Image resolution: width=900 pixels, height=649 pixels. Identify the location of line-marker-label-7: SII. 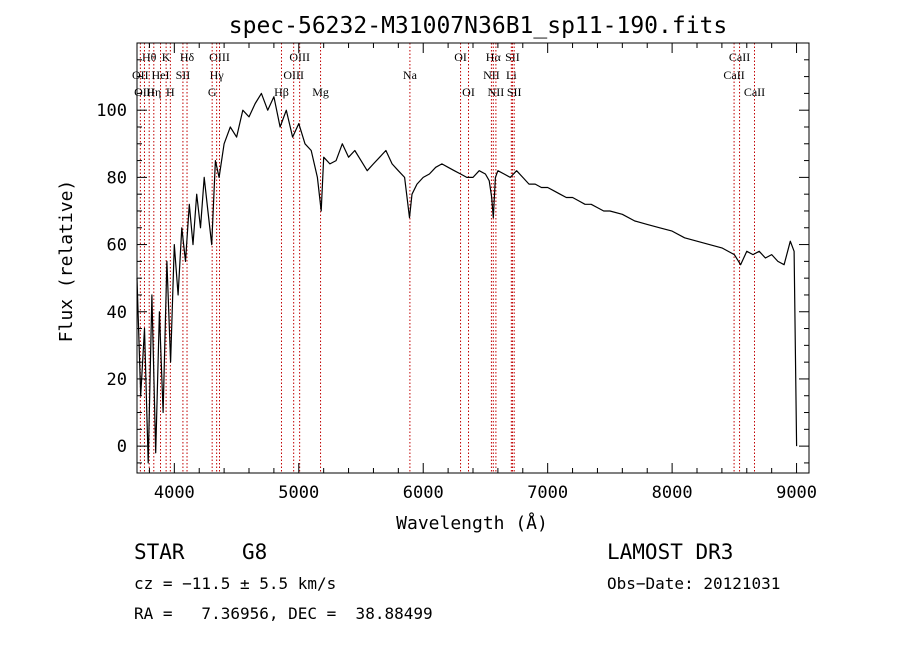
(183, 75).